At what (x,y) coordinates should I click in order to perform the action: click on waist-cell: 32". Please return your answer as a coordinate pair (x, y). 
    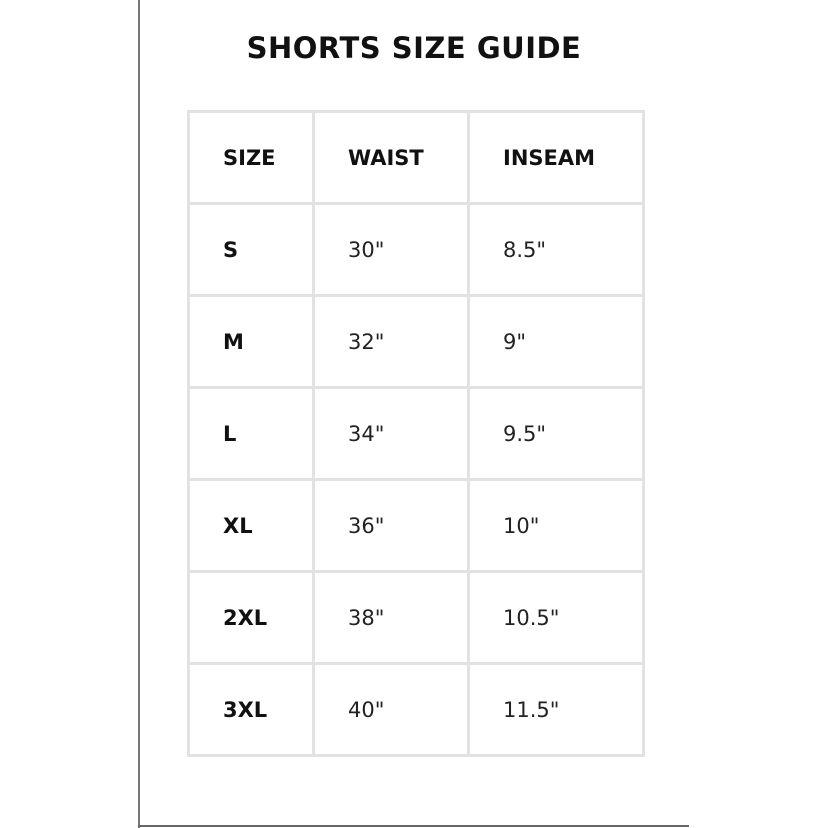
    Looking at the image, I should click on (391, 341).